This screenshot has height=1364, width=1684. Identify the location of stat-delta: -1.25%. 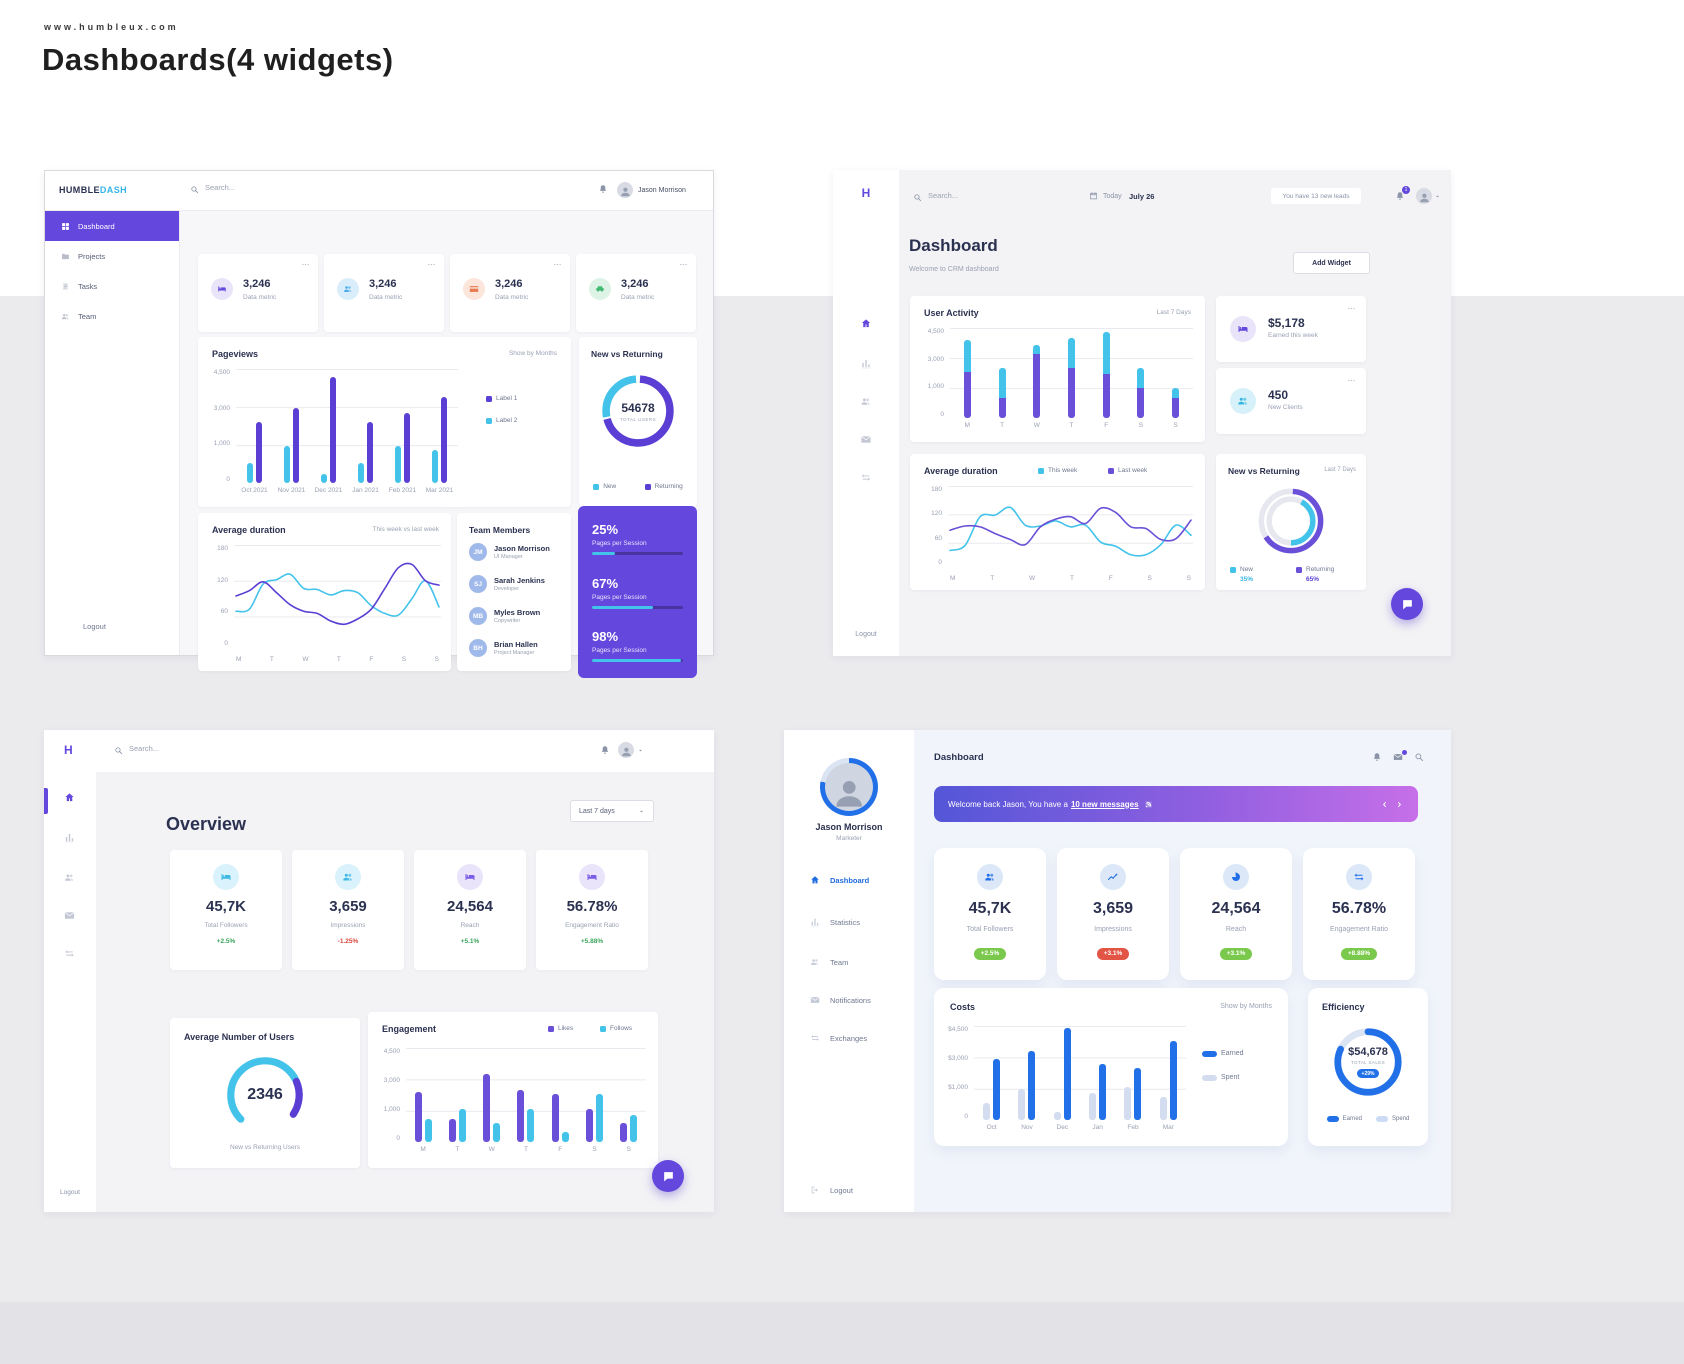
(348, 941).